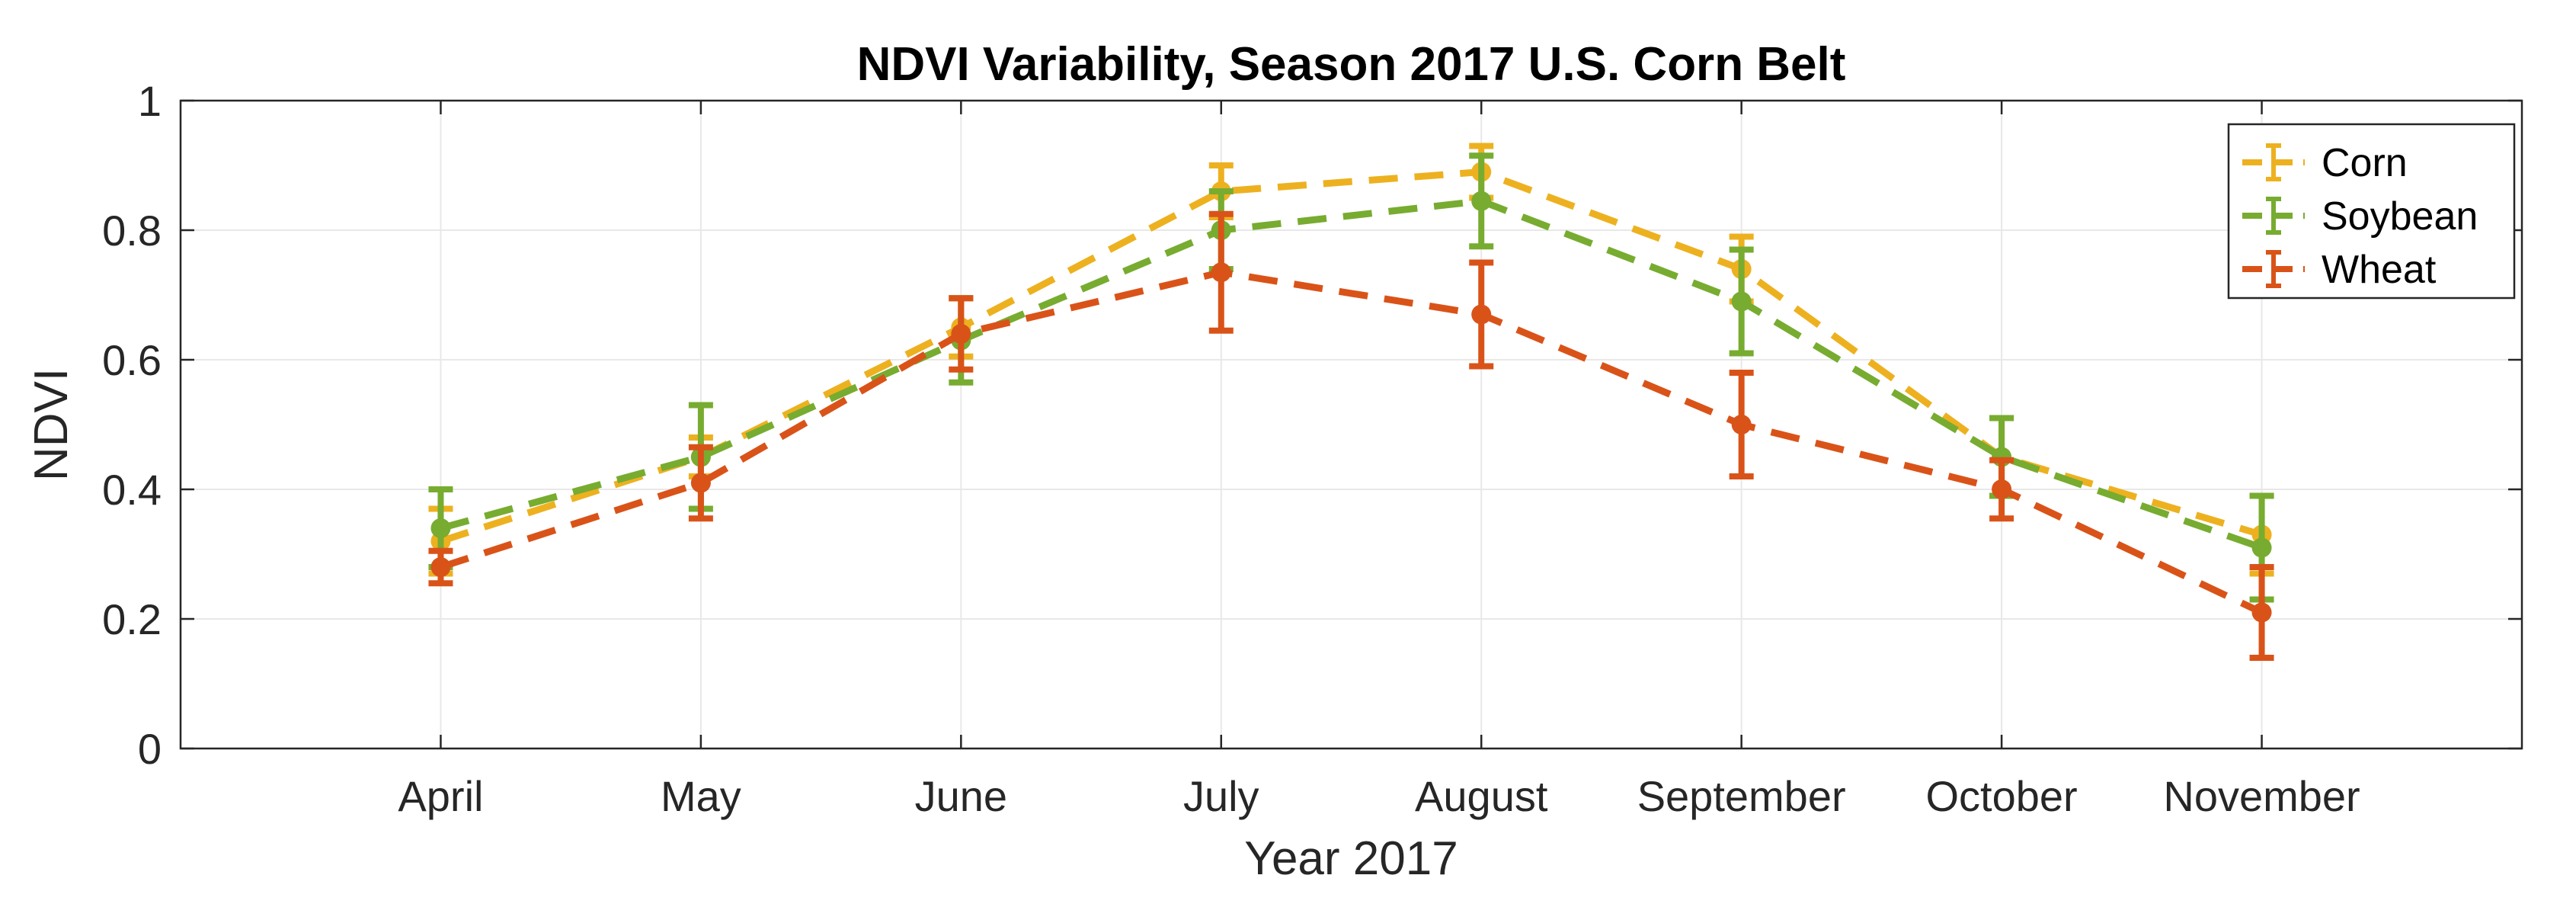 The image size is (2576, 920). I want to click on y-axis-label: NDVI, so click(51, 424).